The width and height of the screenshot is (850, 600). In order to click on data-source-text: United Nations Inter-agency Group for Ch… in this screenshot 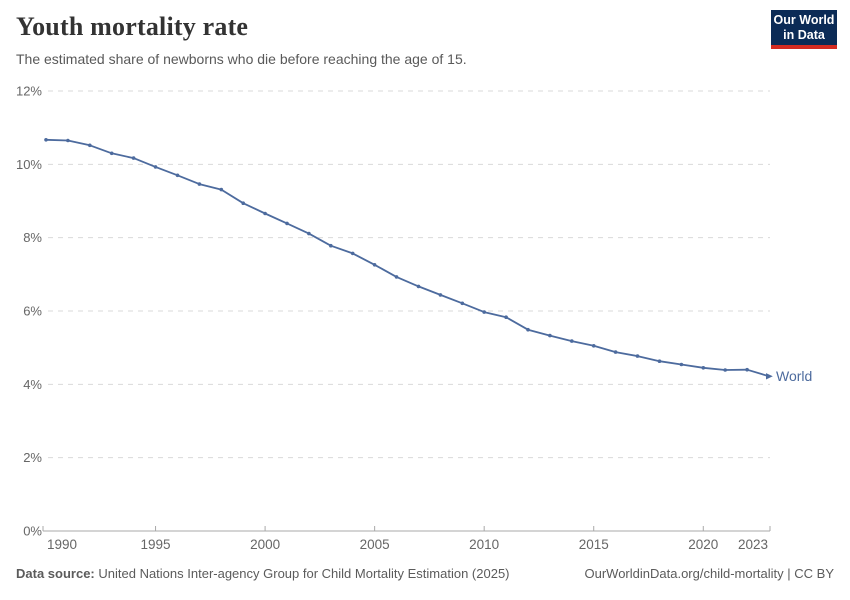, I will do `click(304, 573)`.